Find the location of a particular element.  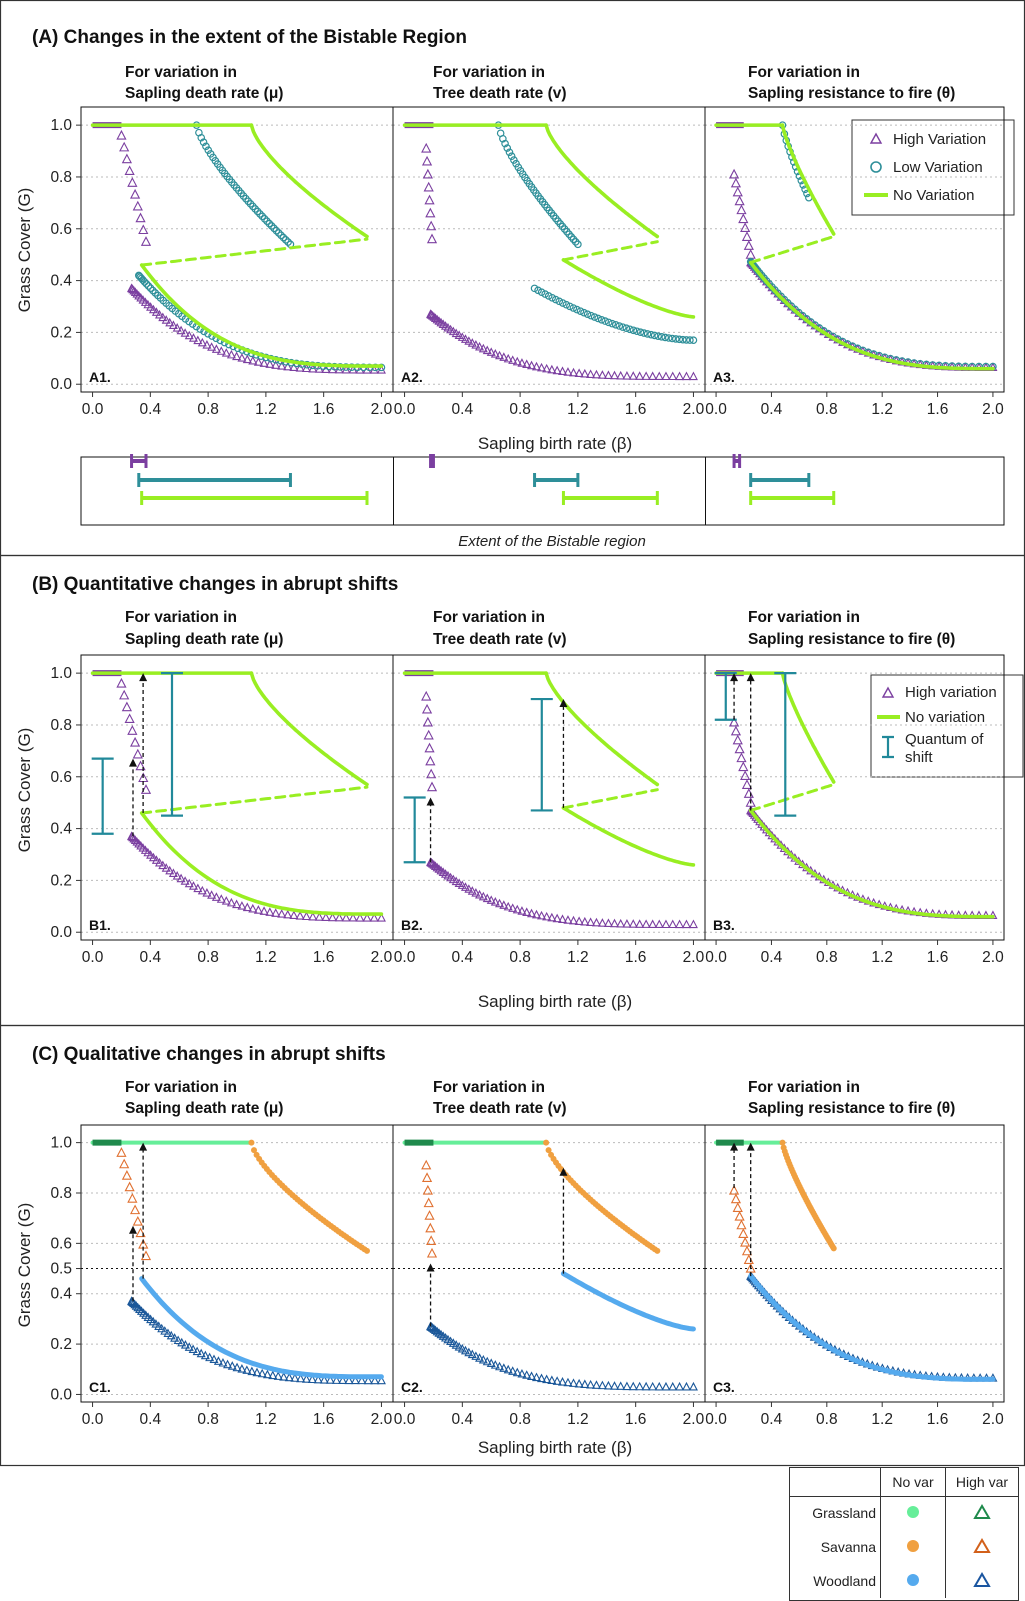

ytick-label-A-2: 0.4 is located at coordinates (61, 281).